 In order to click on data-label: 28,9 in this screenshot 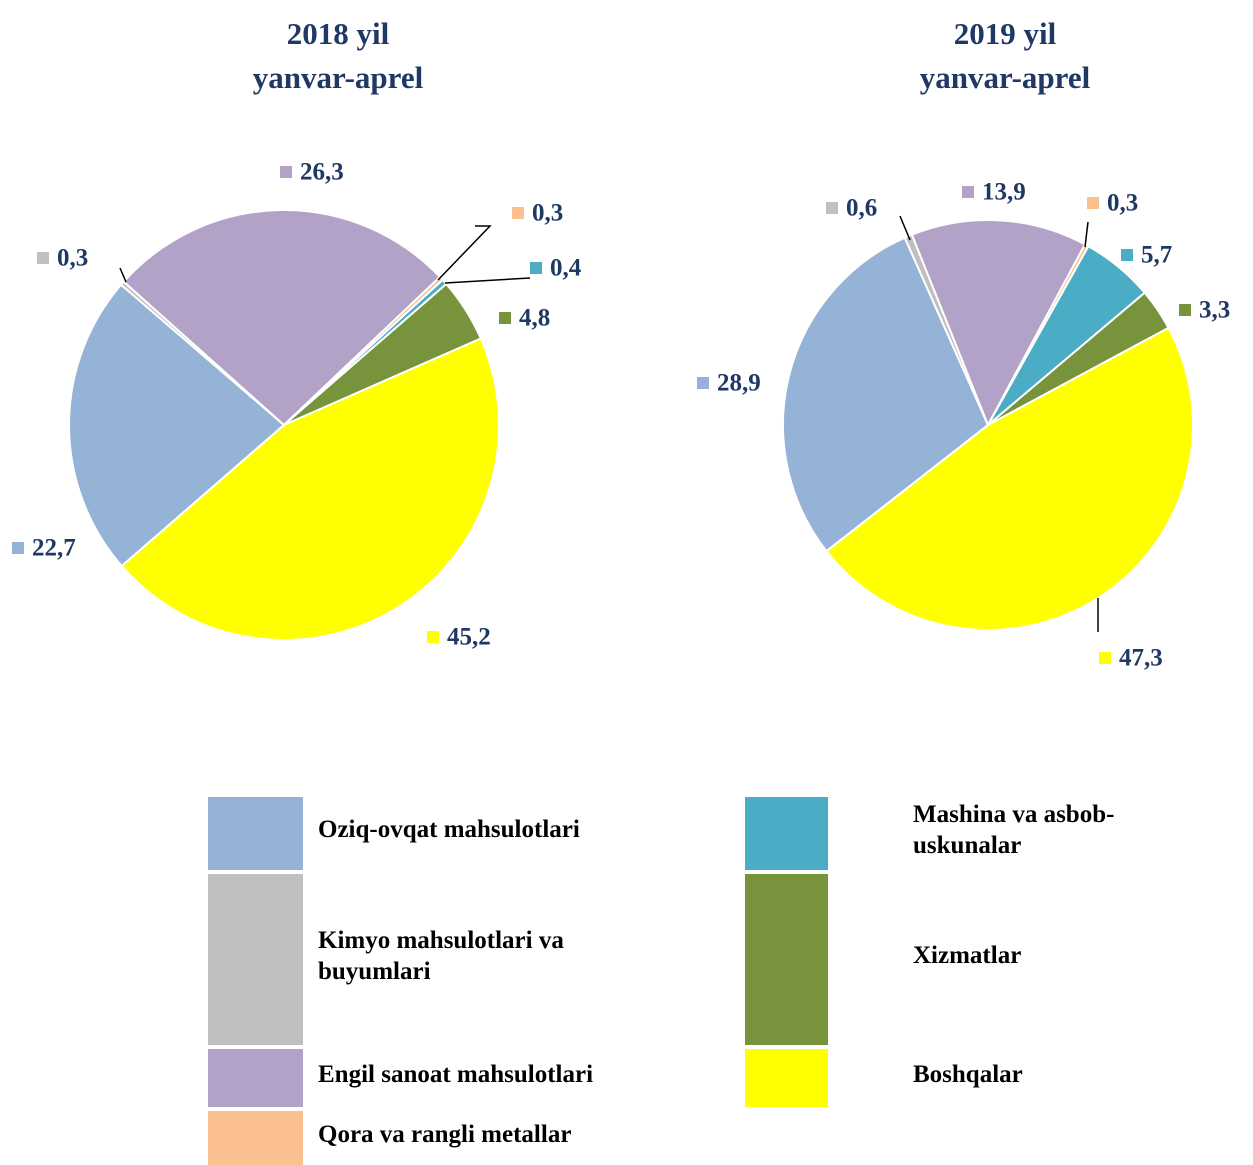, I will do `click(739, 383)`.